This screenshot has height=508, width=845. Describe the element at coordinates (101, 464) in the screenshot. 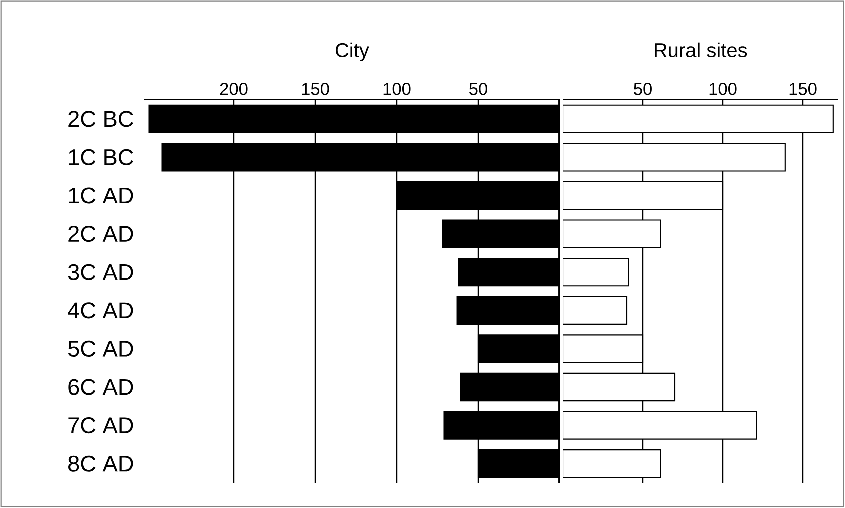

I see `y-tick-label: 8C AD` at that location.